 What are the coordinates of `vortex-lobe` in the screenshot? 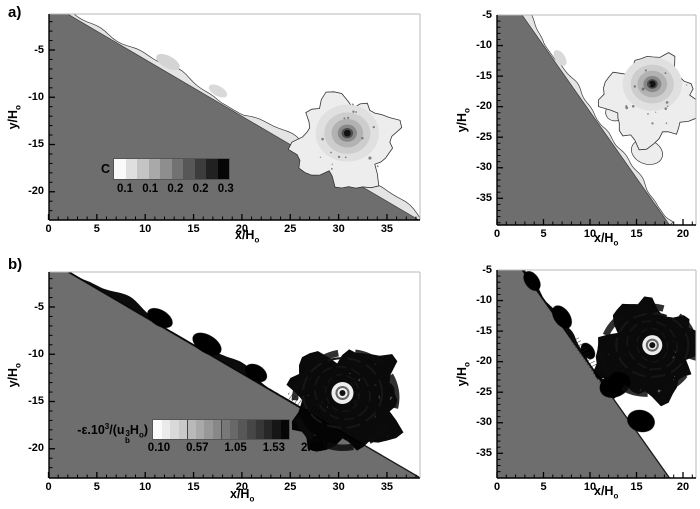 It's located at (641, 421).